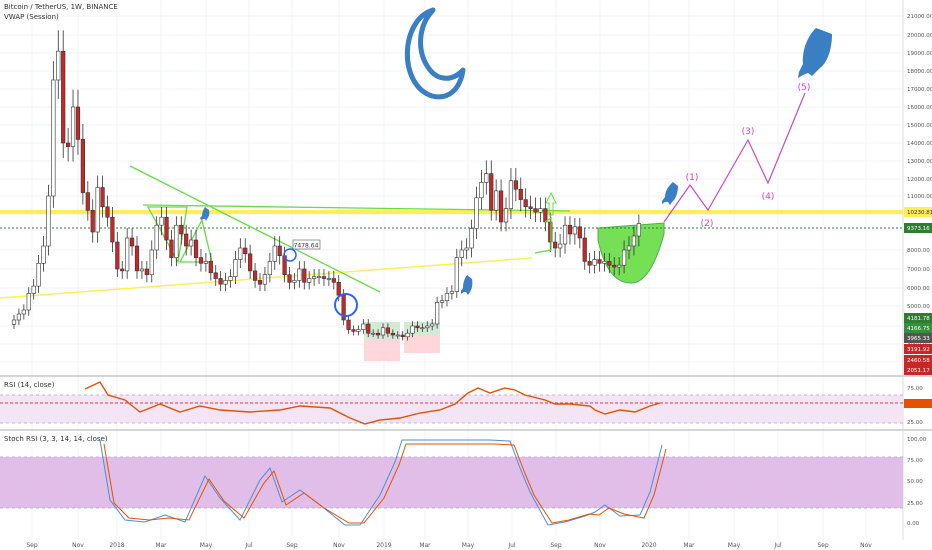 The width and height of the screenshot is (932, 550). Describe the element at coordinates (255, 229) in the screenshot. I see `descending-trendline` at that location.